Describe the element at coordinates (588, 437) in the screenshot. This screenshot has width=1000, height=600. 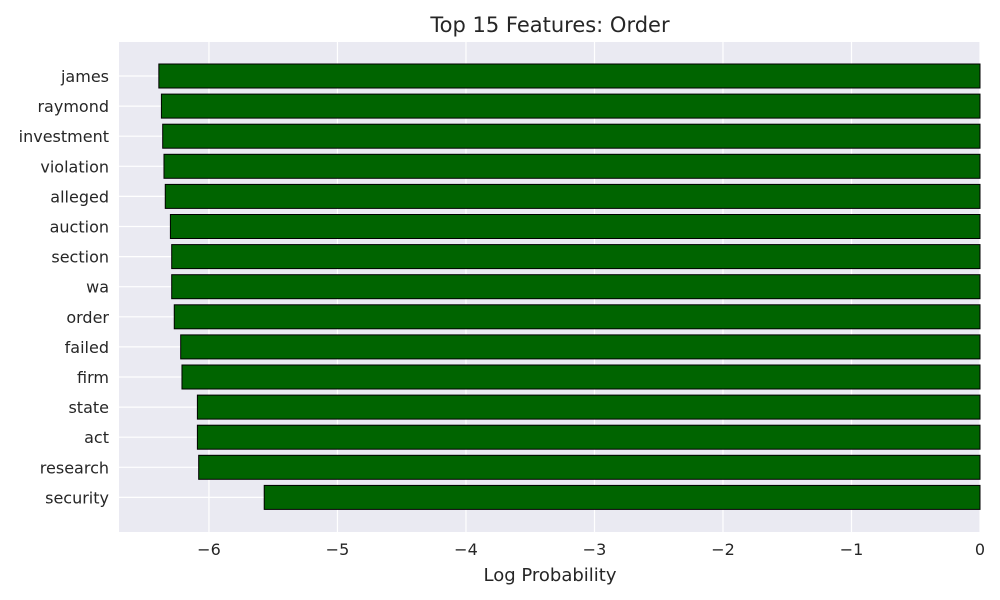
I see `bar-act` at that location.